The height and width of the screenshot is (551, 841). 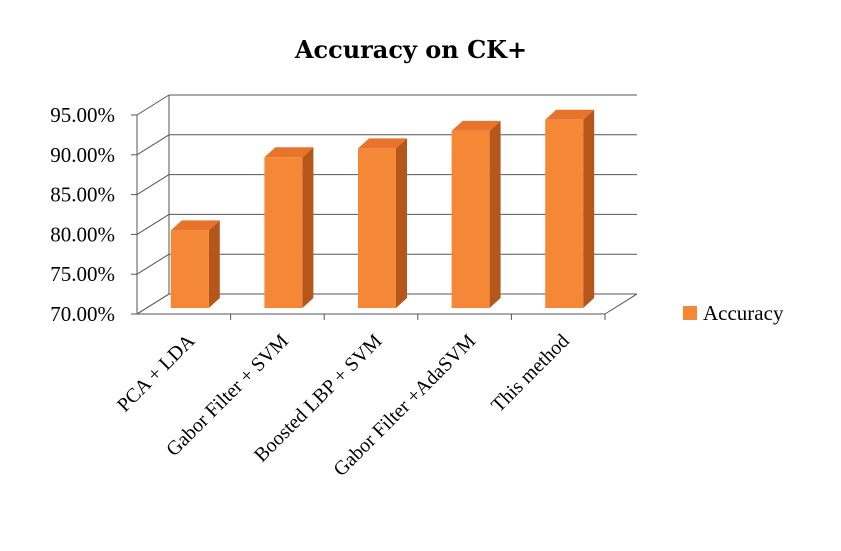 What do you see at coordinates (530, 373) in the screenshot?
I see `x-category-label: This method` at bounding box center [530, 373].